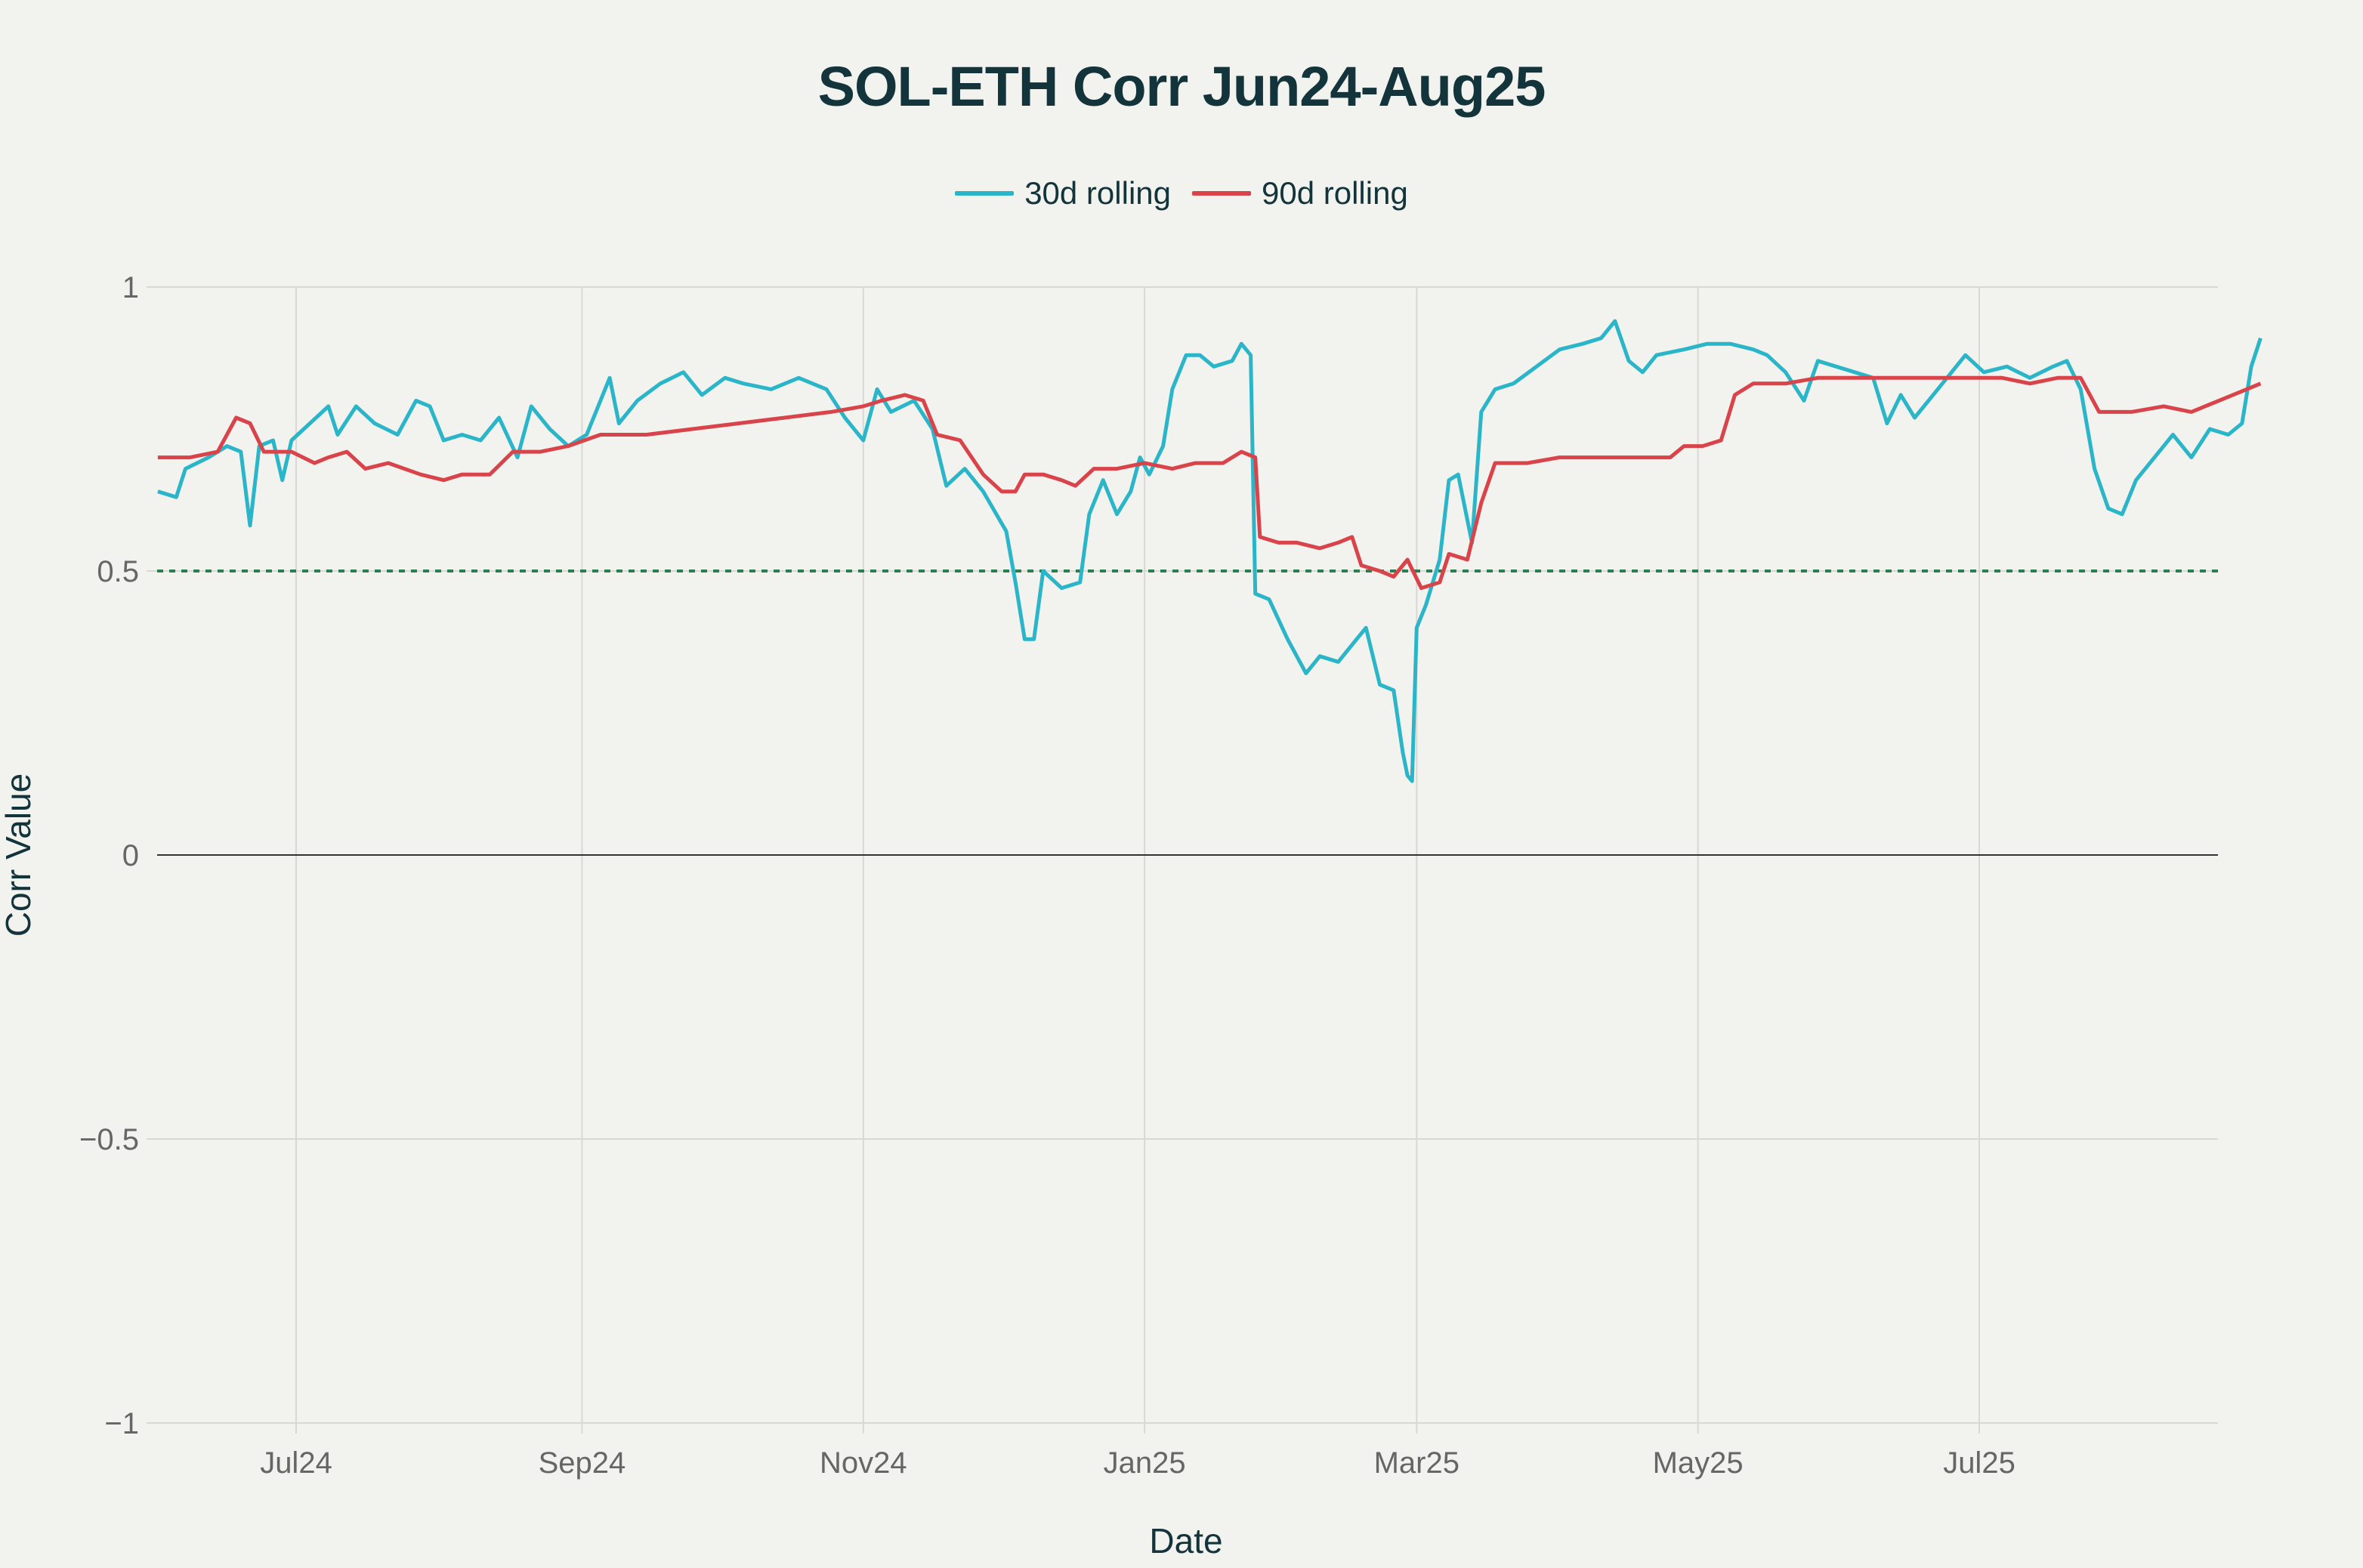 This screenshot has width=2363, height=1568. I want to click on y-tick-label: −0.5, so click(109, 1139).